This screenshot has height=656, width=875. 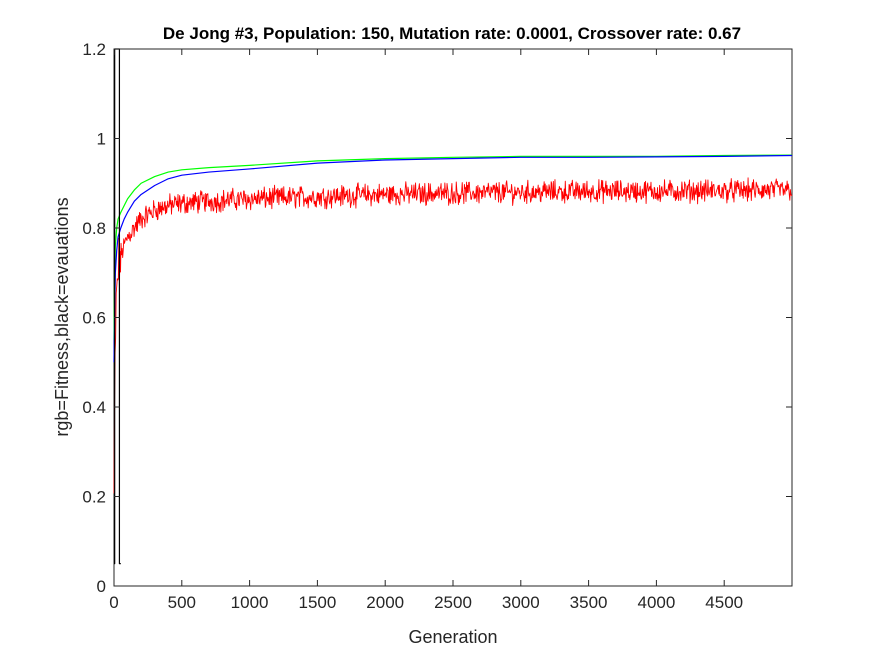 What do you see at coordinates (94, 318) in the screenshot?
I see `y-tick-label: 0.6` at bounding box center [94, 318].